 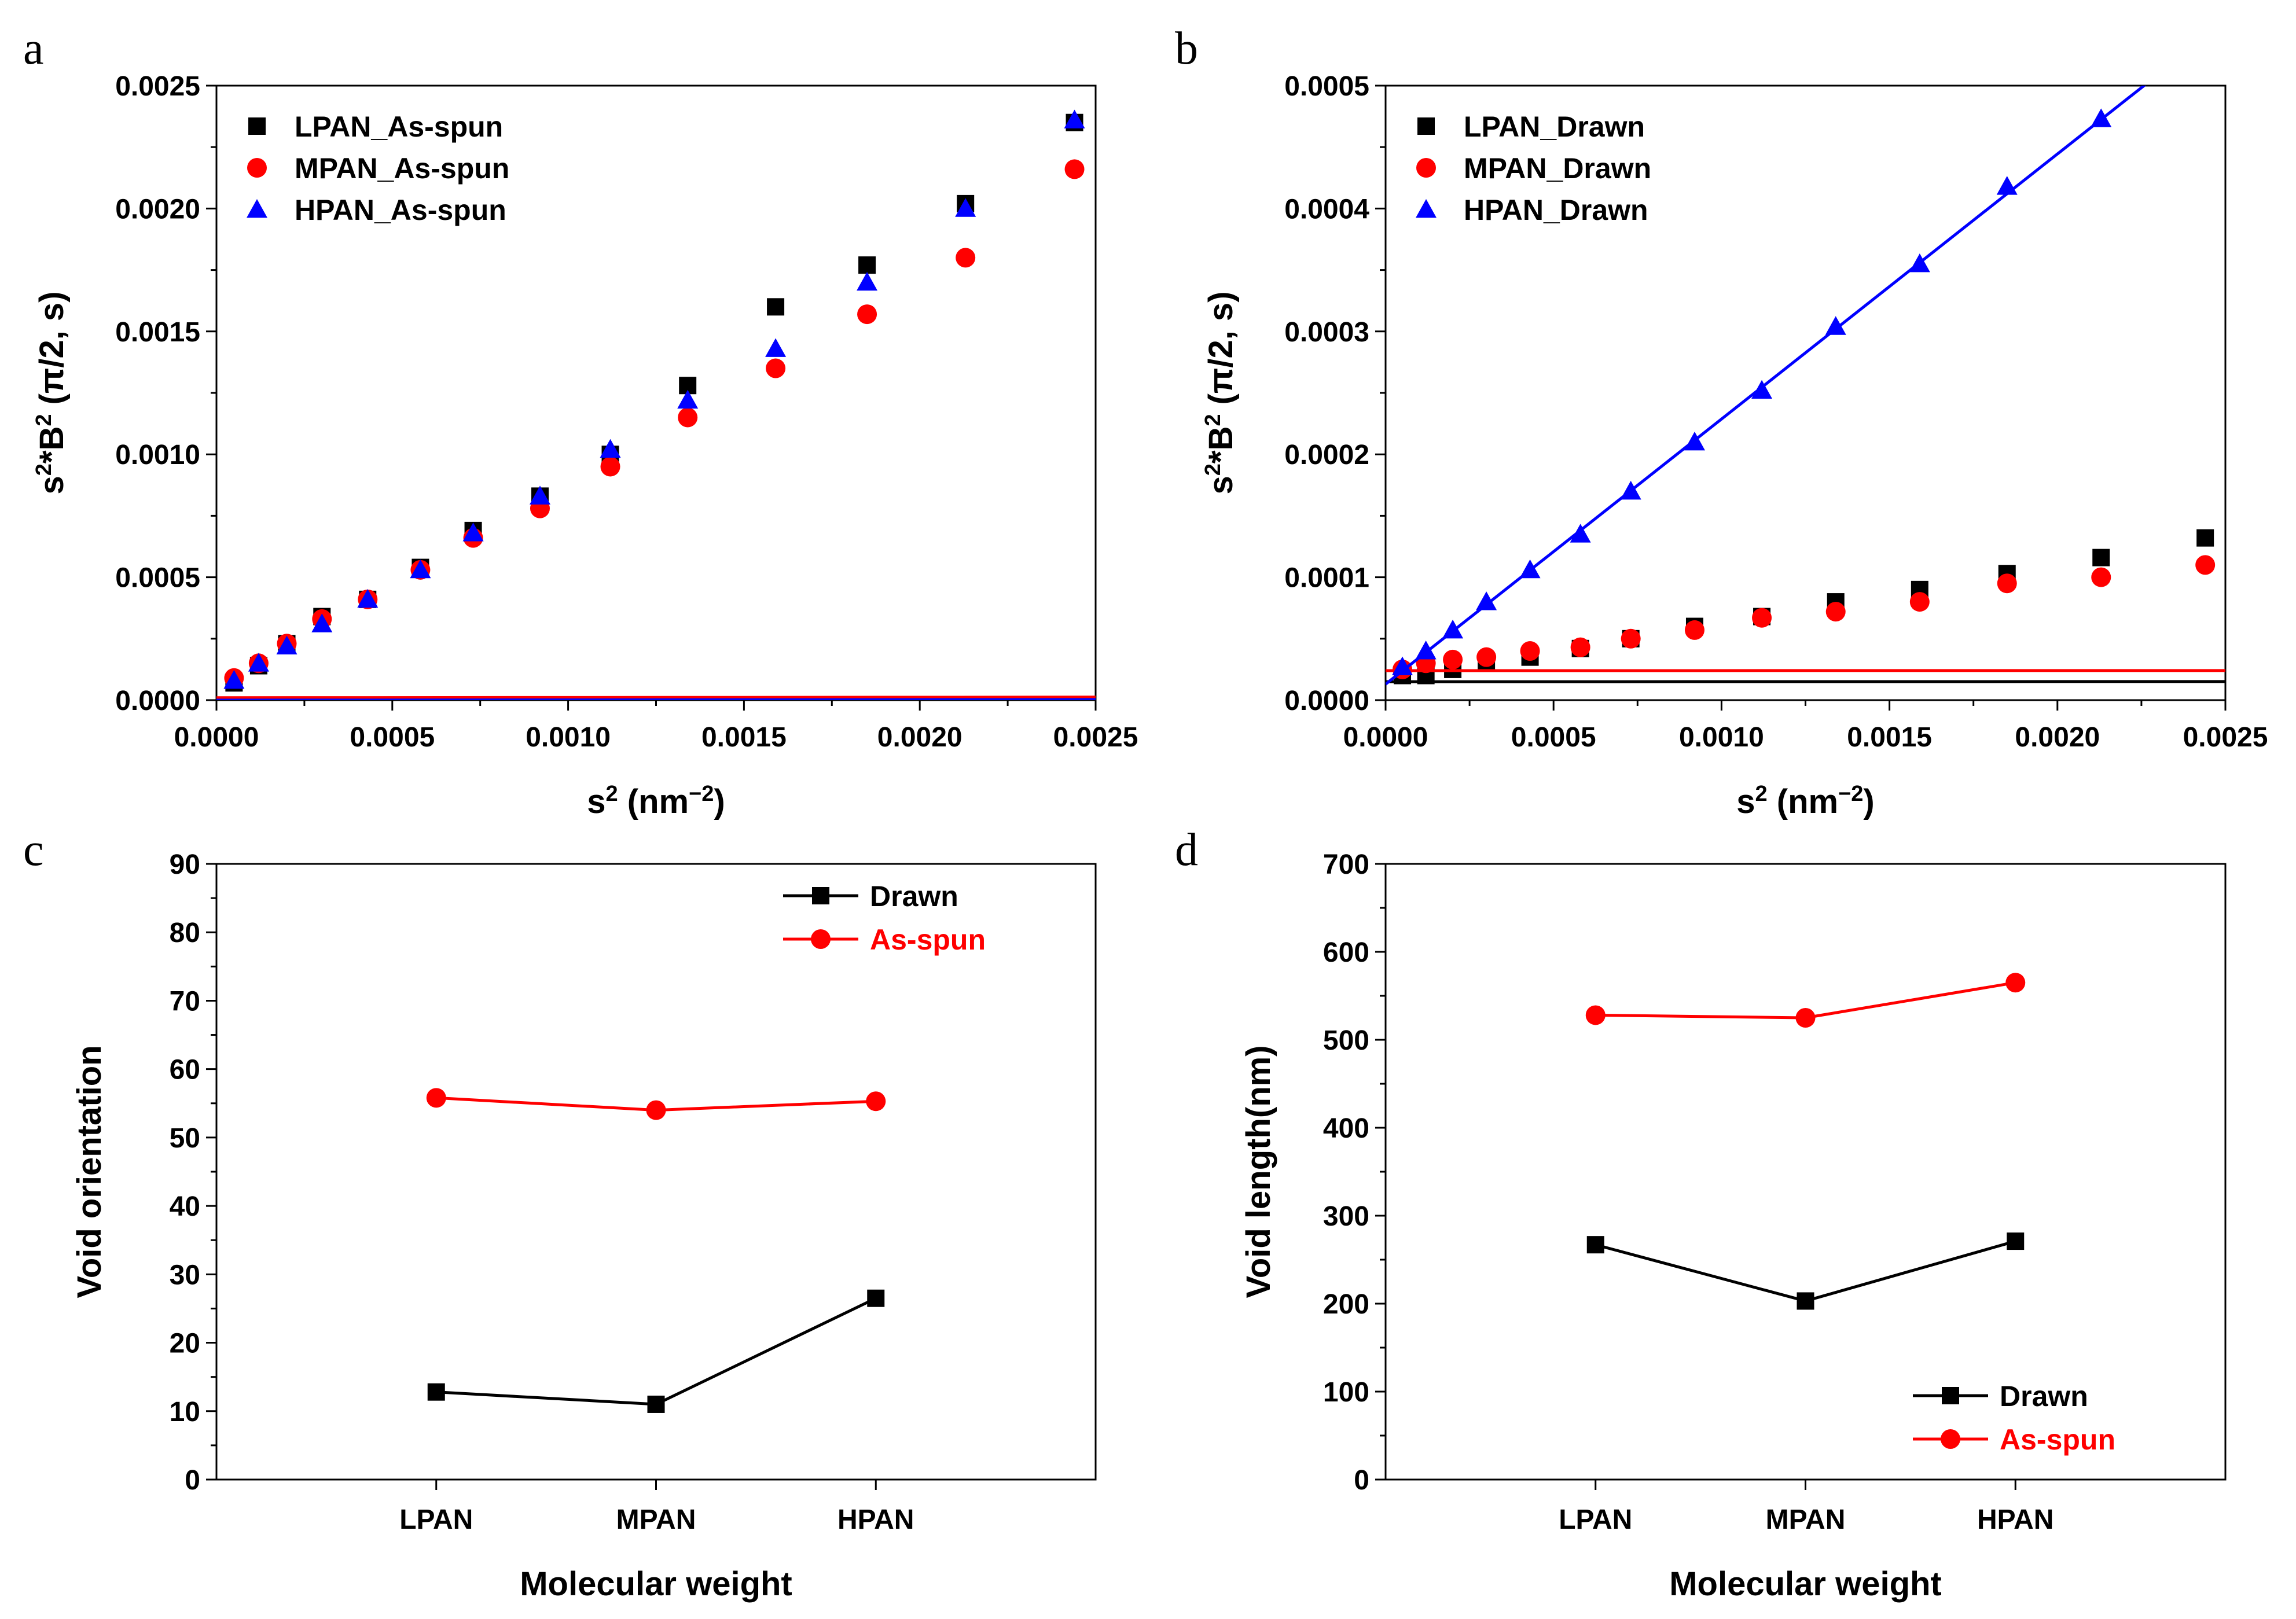 What do you see at coordinates (914, 896) in the screenshot?
I see `legend-label: Drawn` at bounding box center [914, 896].